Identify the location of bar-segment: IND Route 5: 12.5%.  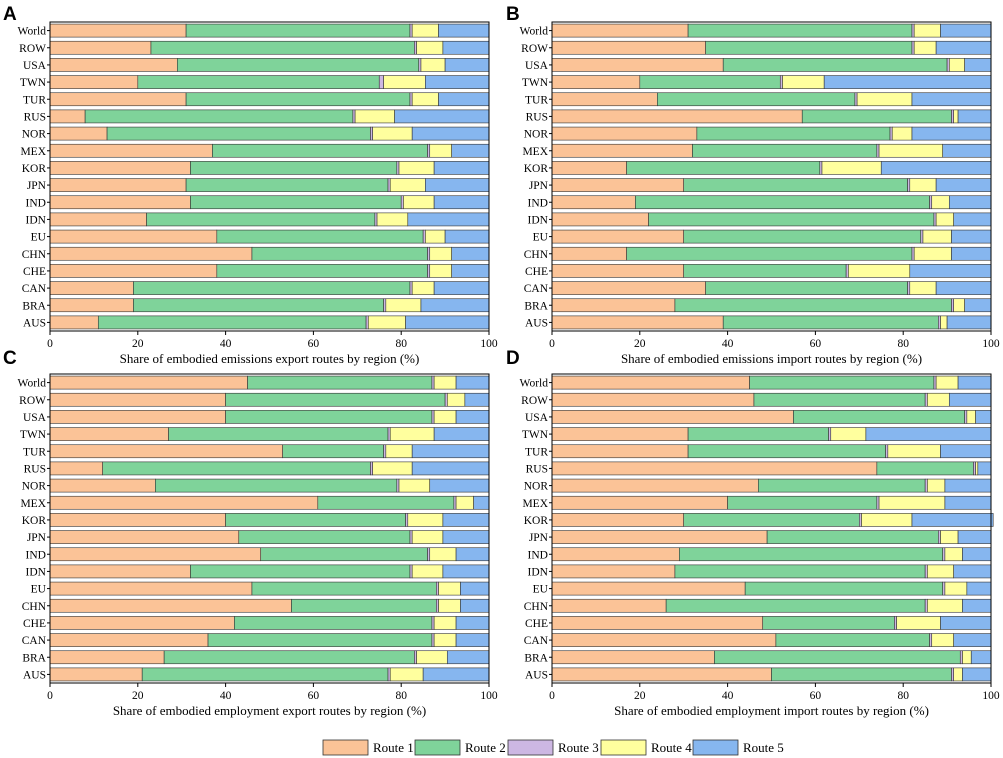
(461, 202).